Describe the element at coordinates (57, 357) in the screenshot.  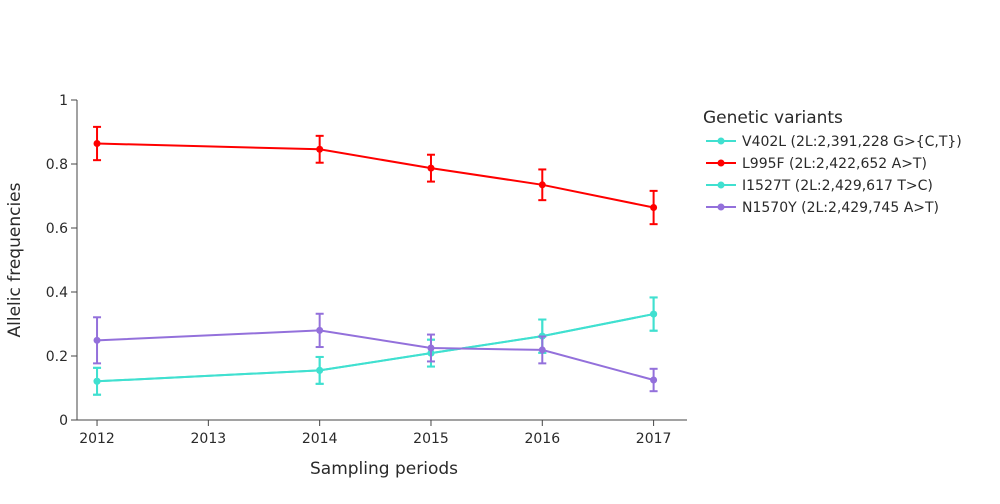
I see `y-tick-label: 0.2` at that location.